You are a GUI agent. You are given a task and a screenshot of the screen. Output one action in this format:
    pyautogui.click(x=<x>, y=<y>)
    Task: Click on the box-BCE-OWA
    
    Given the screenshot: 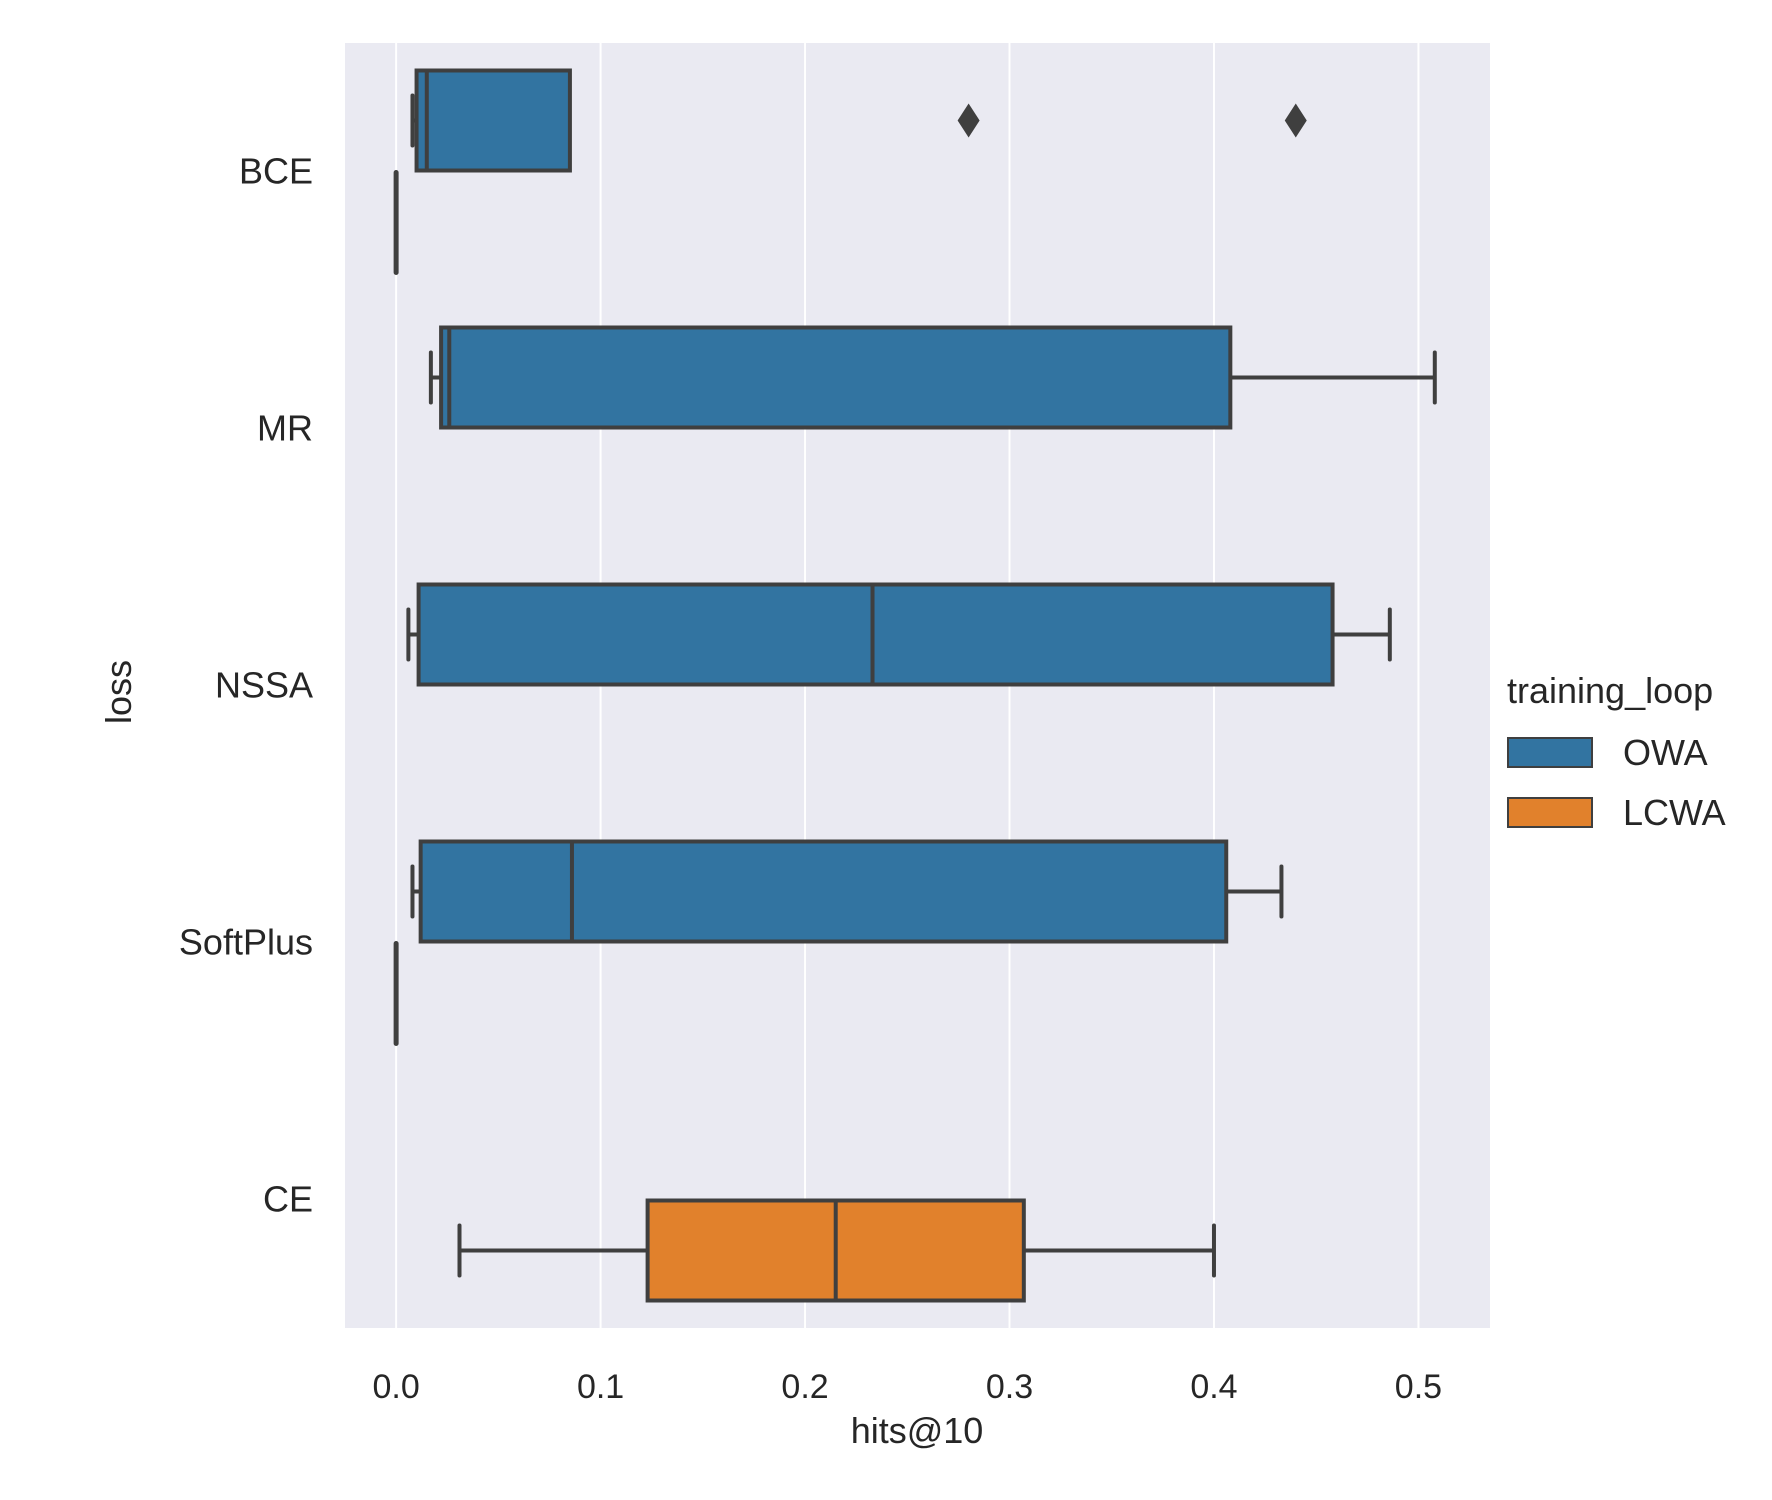 What is the action you would take?
    pyautogui.click(x=858, y=120)
    